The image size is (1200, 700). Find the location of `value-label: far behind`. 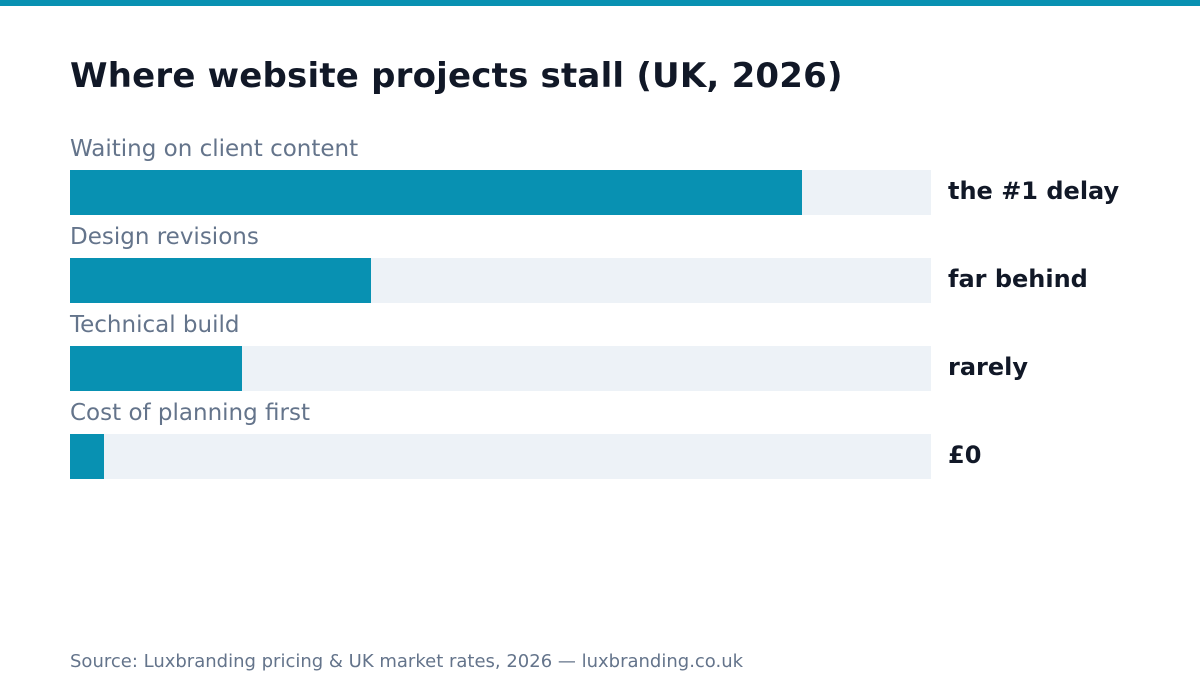

value-label: far behind is located at coordinates (1018, 279).